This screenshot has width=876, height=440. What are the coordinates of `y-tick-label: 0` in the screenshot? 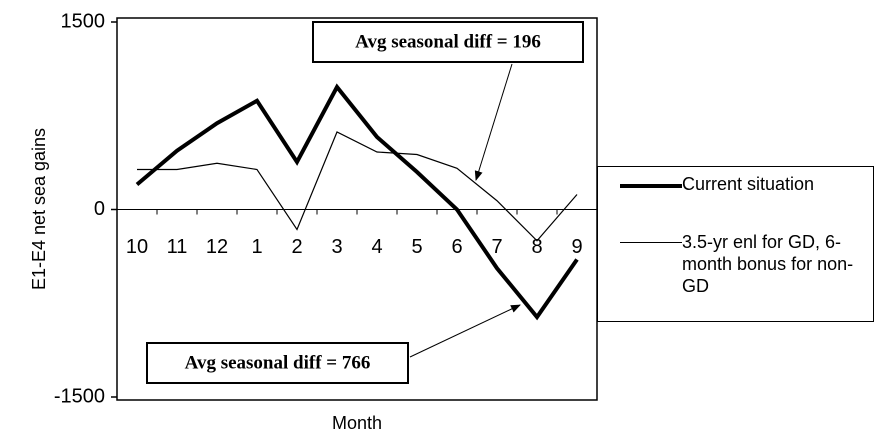 It's located at (99, 209).